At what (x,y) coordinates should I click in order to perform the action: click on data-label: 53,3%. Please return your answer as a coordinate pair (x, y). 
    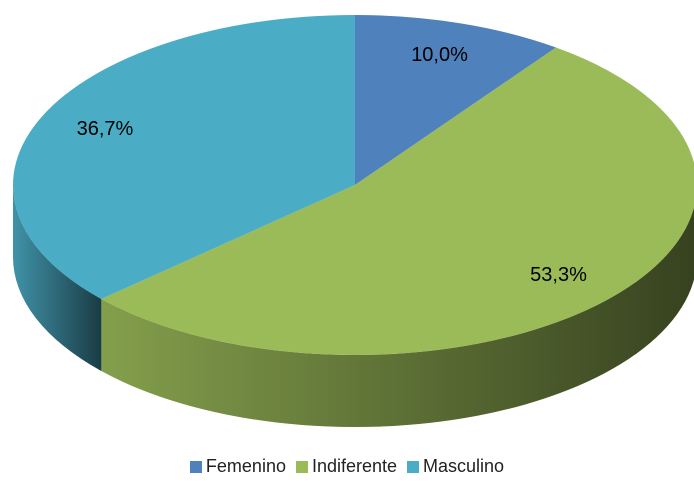
    Looking at the image, I should click on (558, 275).